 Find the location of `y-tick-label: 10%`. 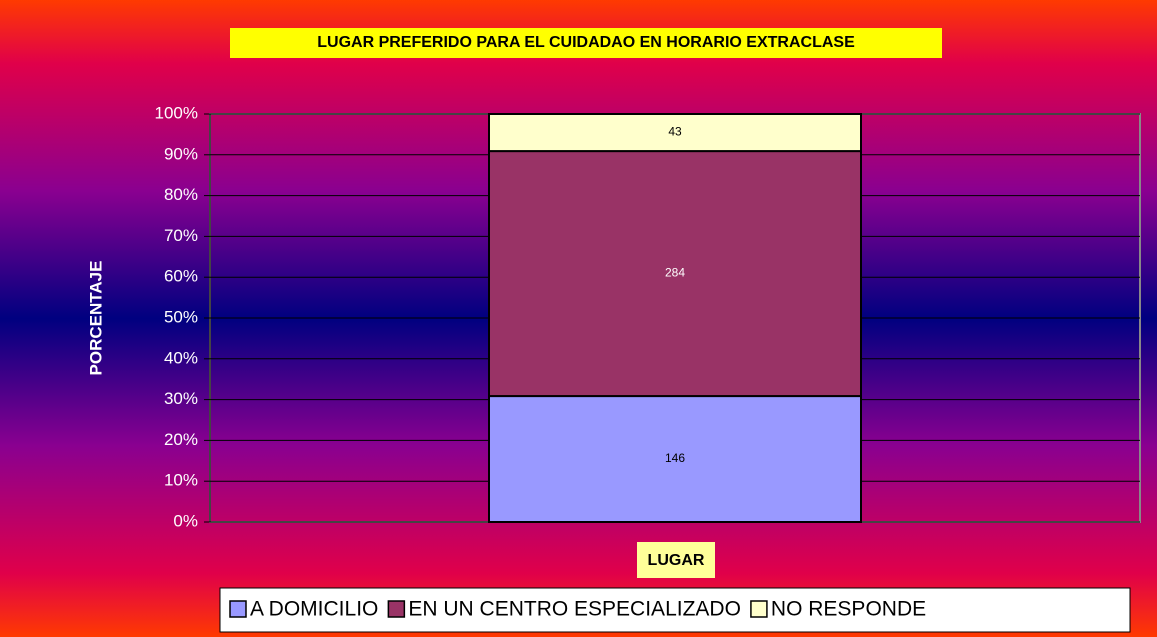

y-tick-label: 10% is located at coordinates (181, 480).